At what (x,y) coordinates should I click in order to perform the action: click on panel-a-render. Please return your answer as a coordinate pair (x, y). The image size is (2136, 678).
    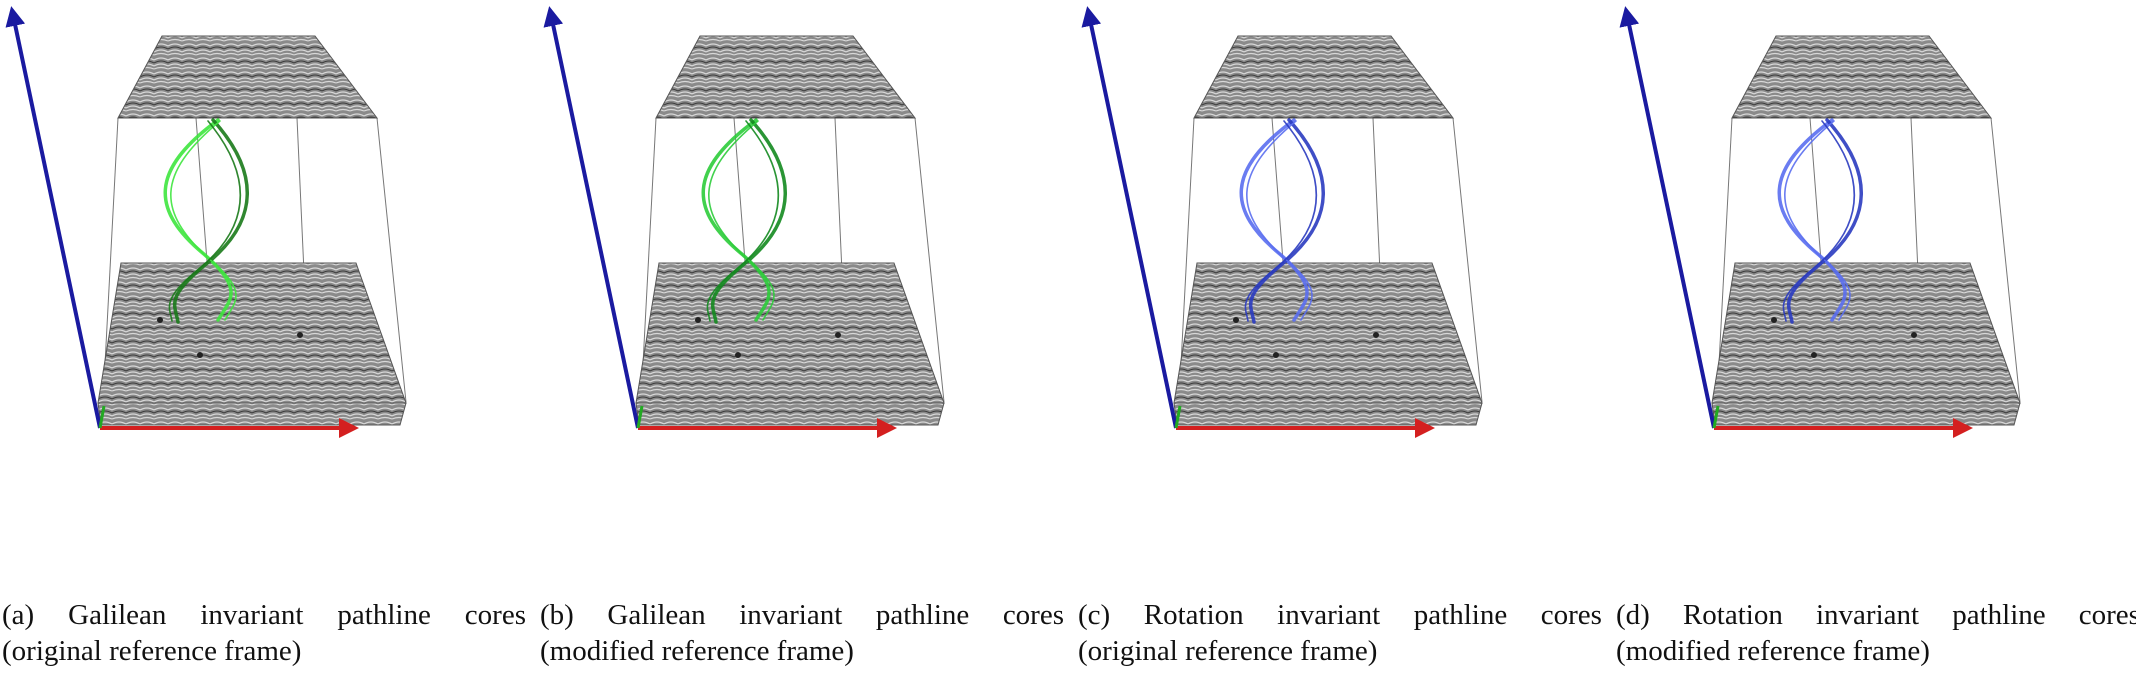
    Looking at the image, I should click on (206, 222).